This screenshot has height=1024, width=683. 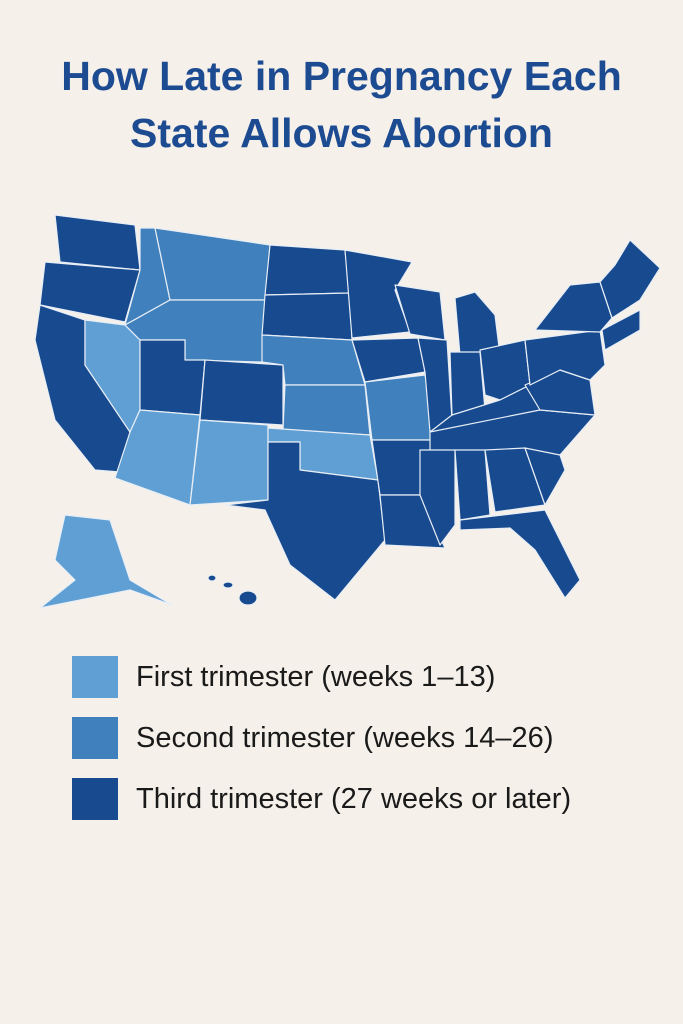 I want to click on legend-label: Third trimester (27 weeks or later), so click(x=354, y=798).